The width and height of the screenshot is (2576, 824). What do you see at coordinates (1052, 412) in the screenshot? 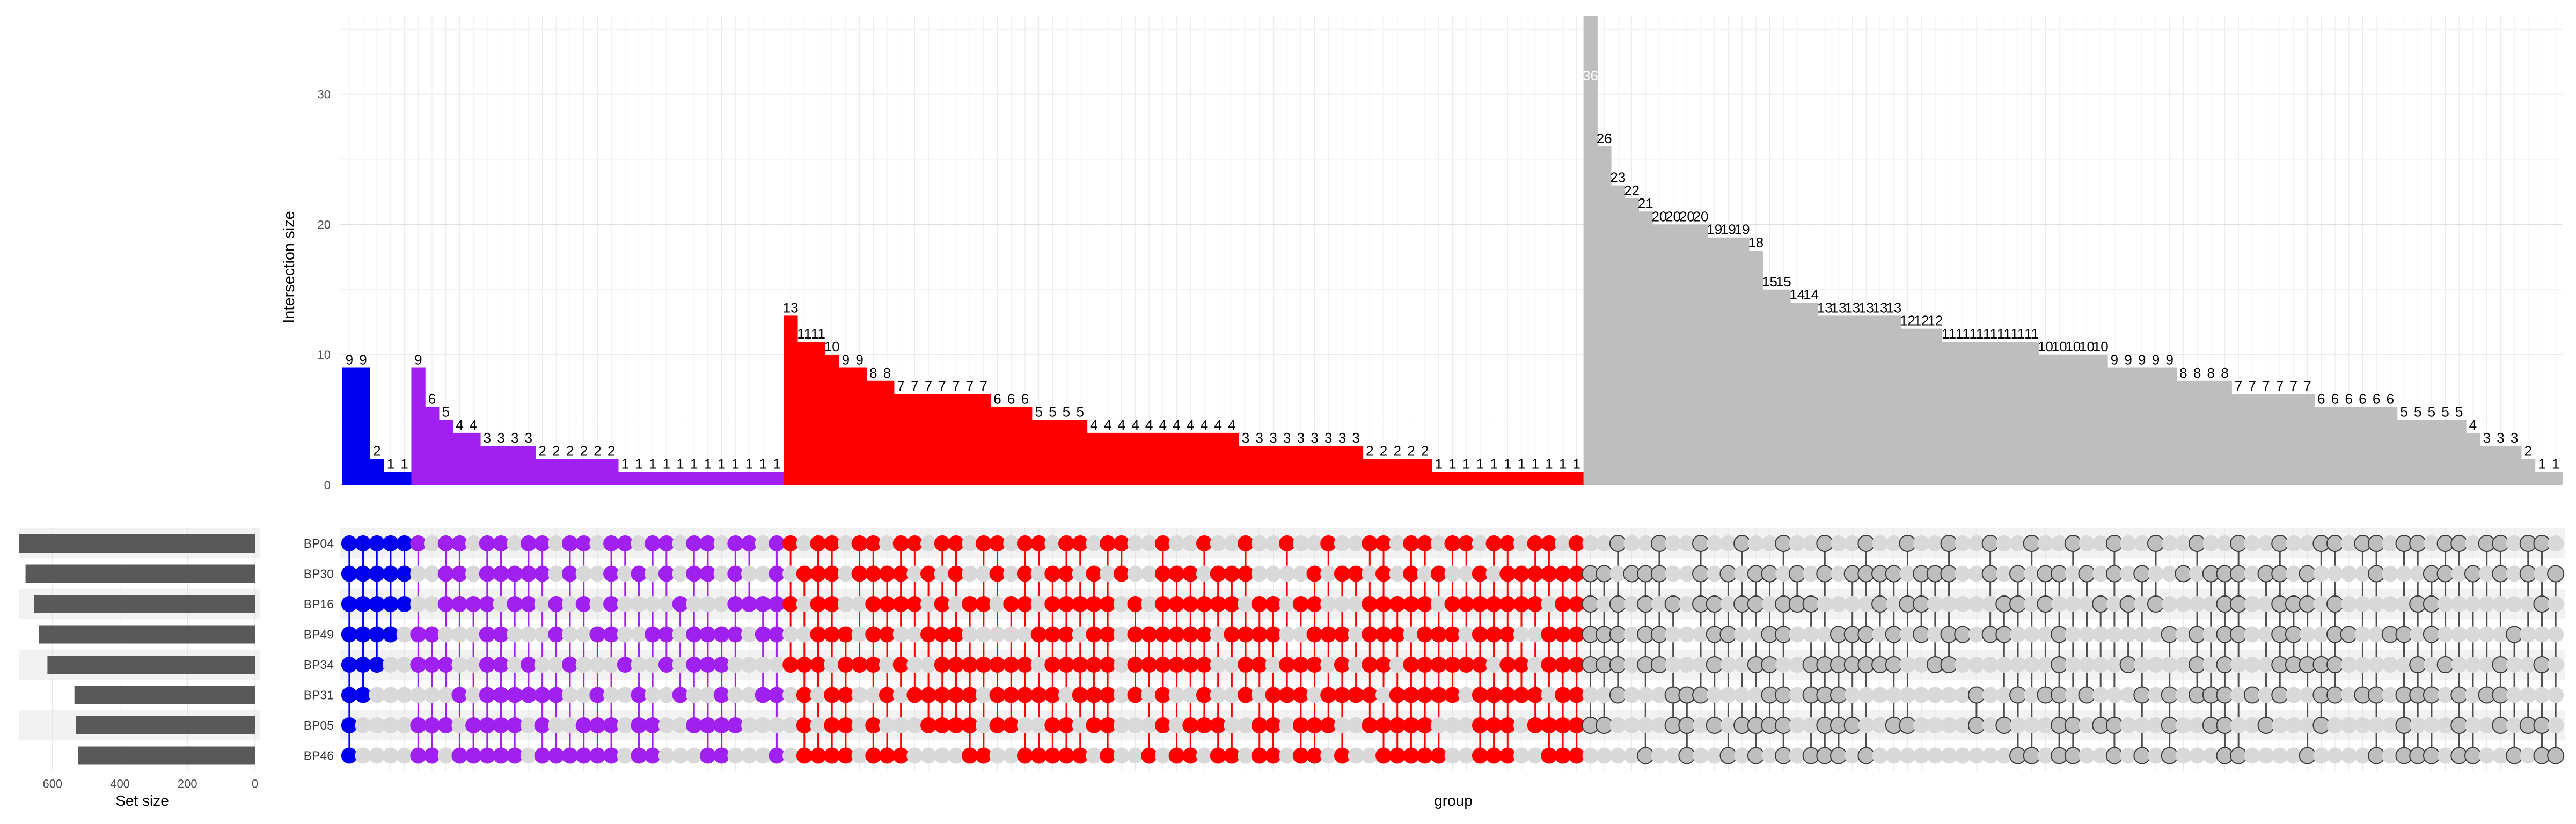
I see `bar-value-label: 5` at bounding box center [1052, 412].